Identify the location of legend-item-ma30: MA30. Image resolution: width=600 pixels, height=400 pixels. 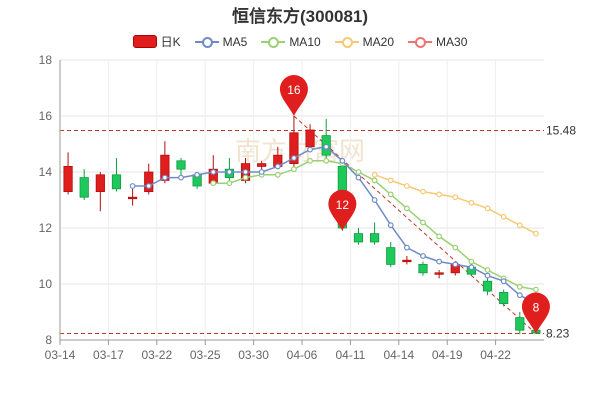
(437, 41).